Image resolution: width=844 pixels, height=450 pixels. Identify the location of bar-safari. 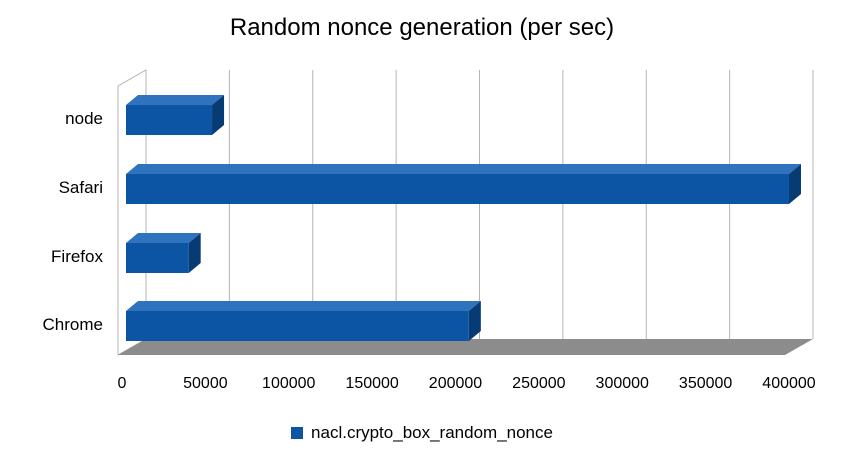
(463, 184).